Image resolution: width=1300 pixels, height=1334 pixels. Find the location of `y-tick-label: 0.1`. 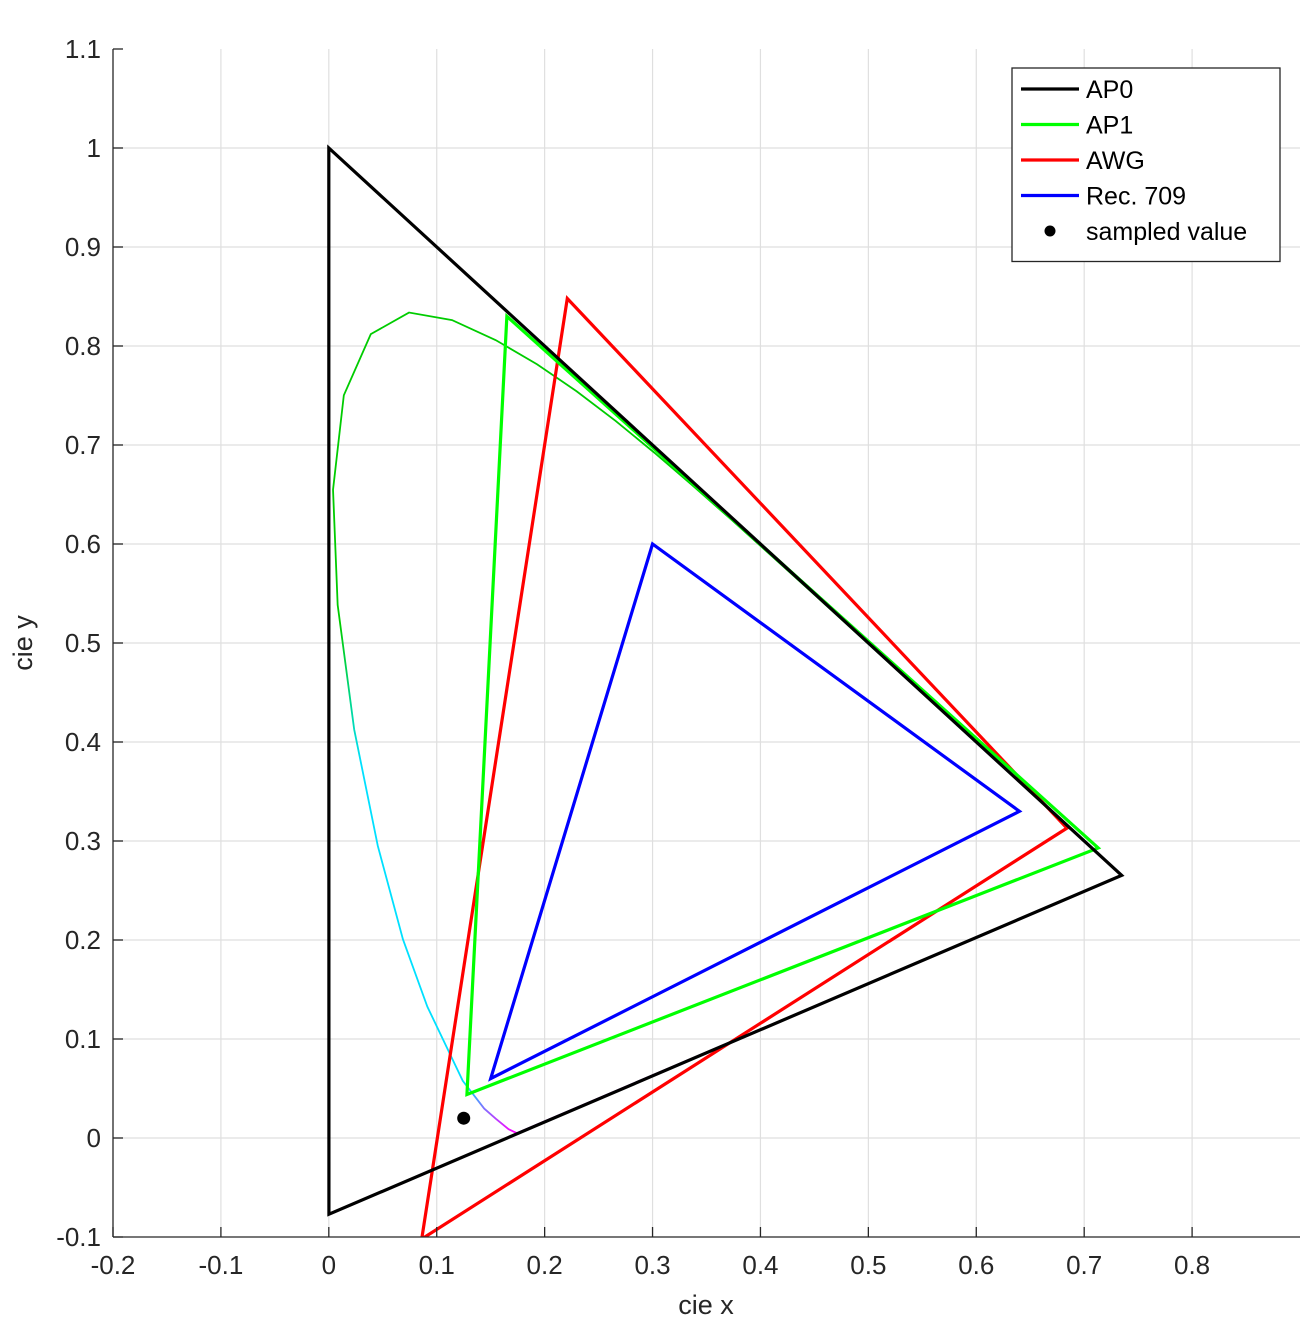

y-tick-label: 0.1 is located at coordinates (83, 1039).